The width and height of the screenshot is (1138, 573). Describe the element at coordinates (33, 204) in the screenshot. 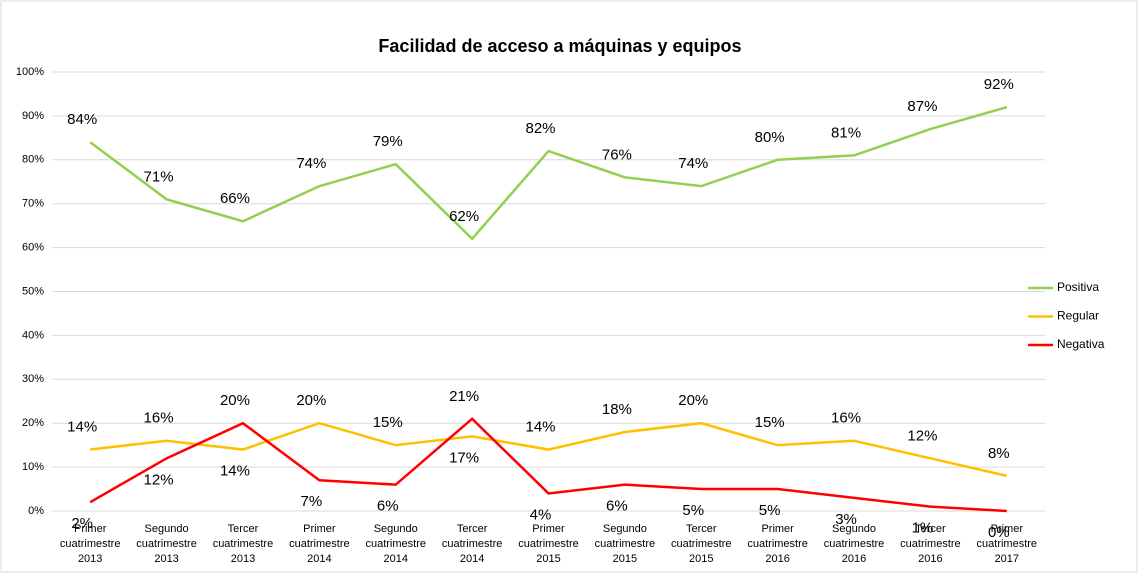

I see `y-tick-label: 70%` at that location.